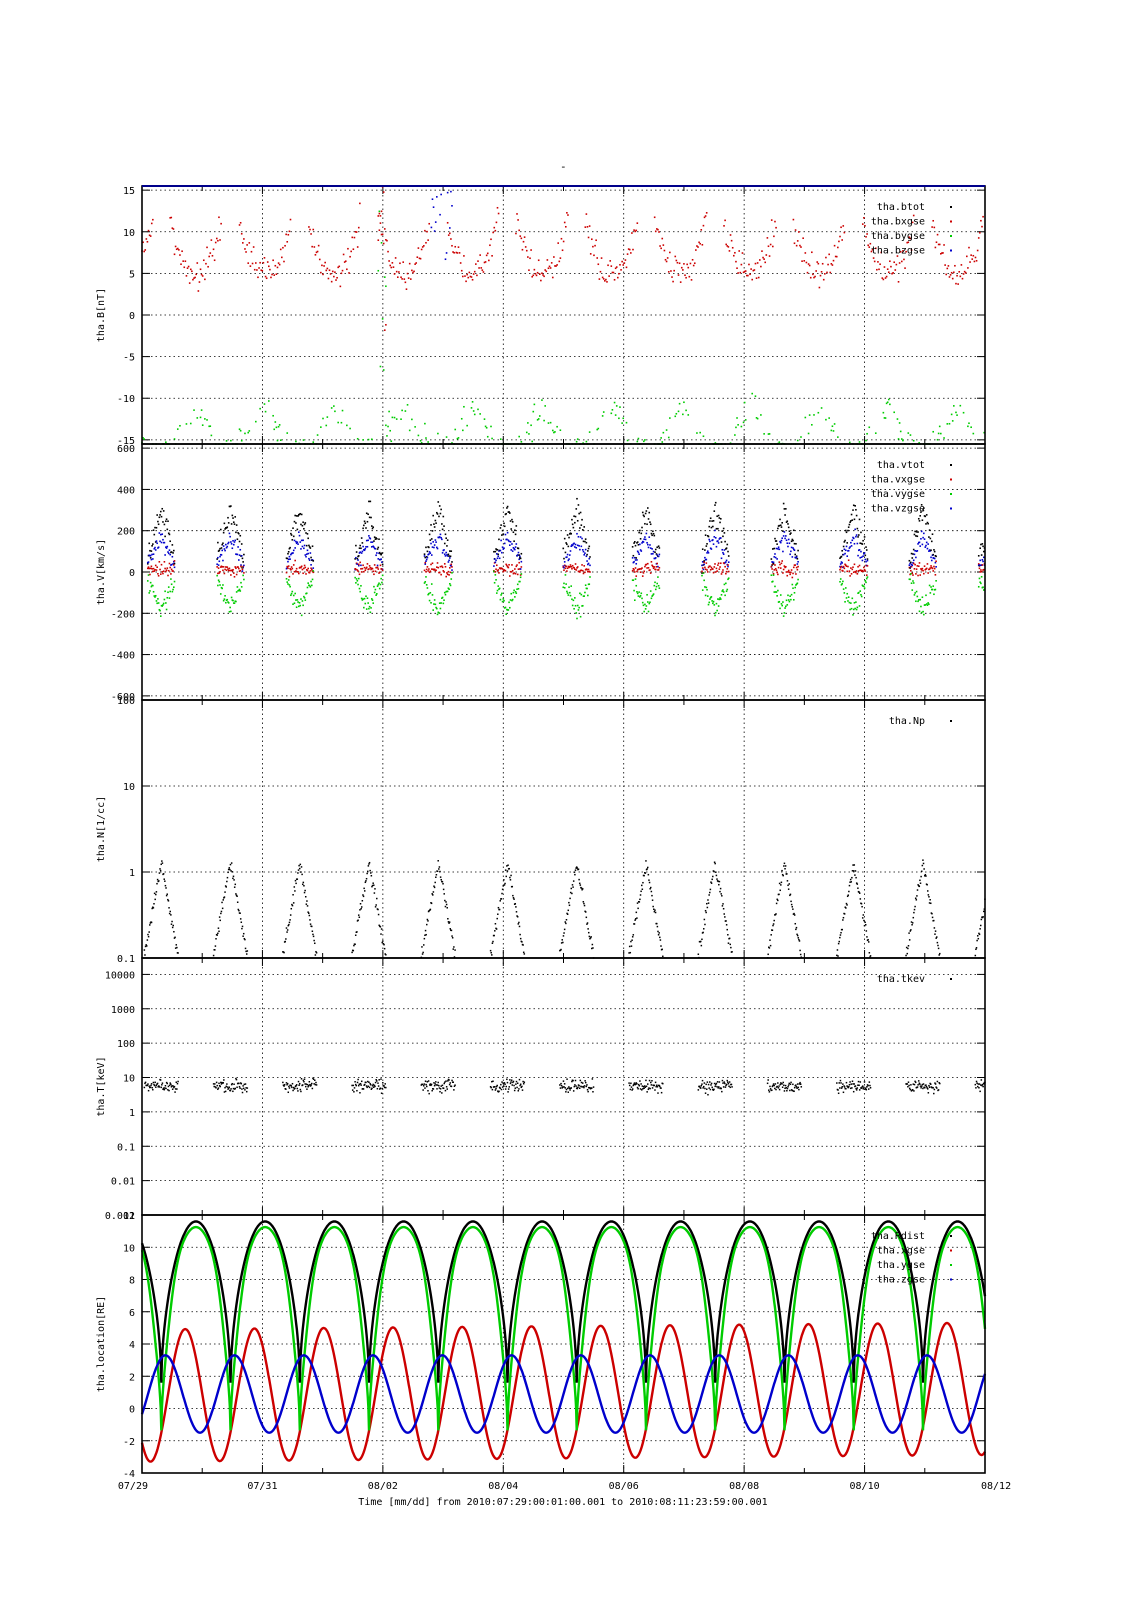  What do you see at coordinates (123, 697) in the screenshot?
I see `ytick-label: -600` at bounding box center [123, 697].